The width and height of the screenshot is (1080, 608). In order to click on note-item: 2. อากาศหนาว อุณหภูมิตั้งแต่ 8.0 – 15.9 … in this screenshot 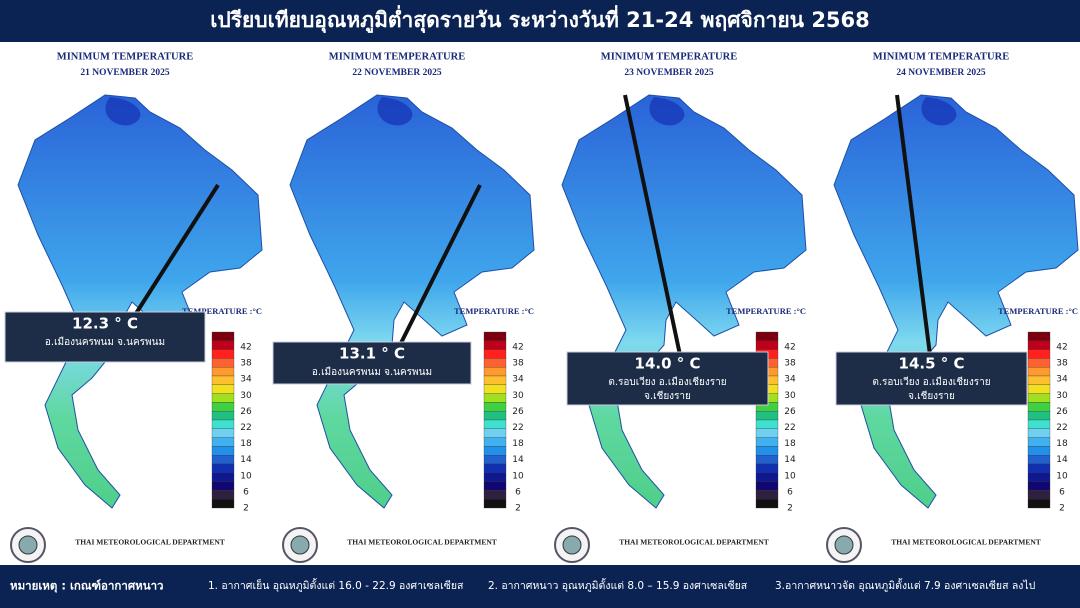, I will do `click(618, 585)`.